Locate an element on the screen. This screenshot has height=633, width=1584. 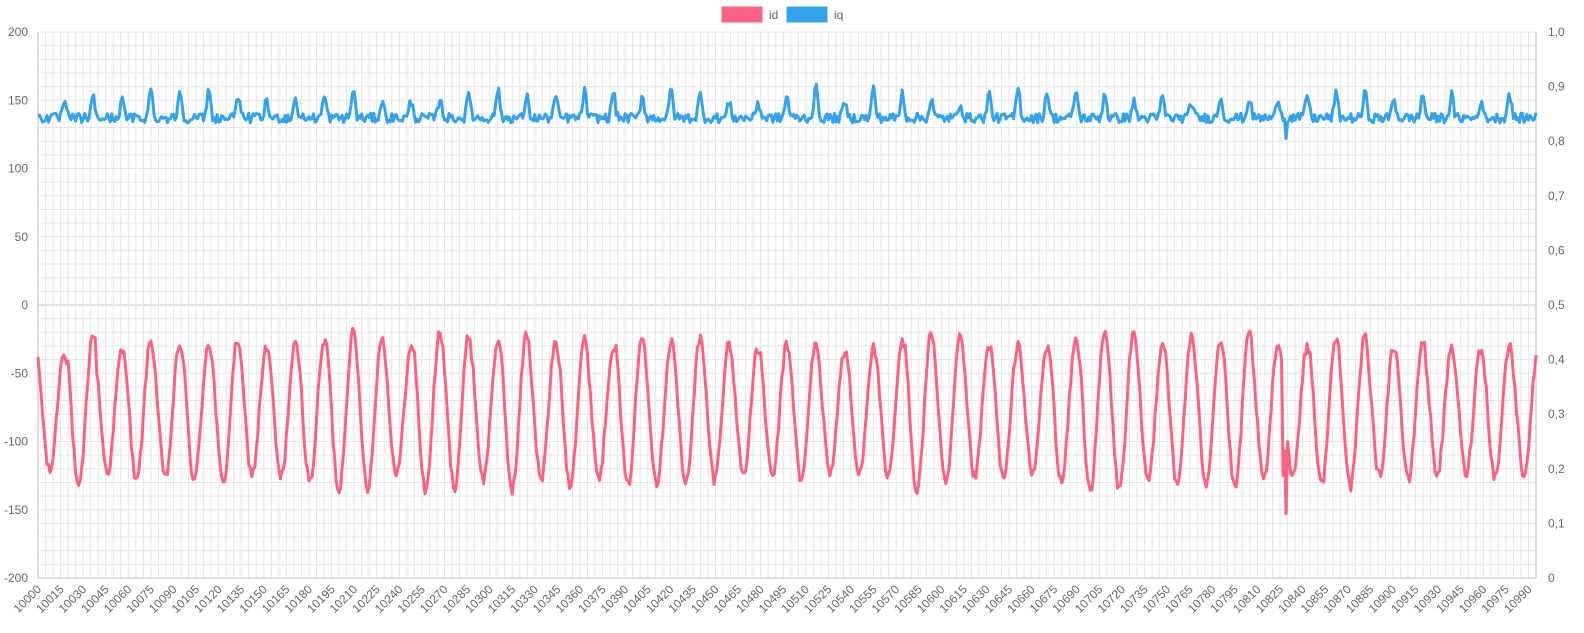
legend-label-id: id is located at coordinates (773, 15).